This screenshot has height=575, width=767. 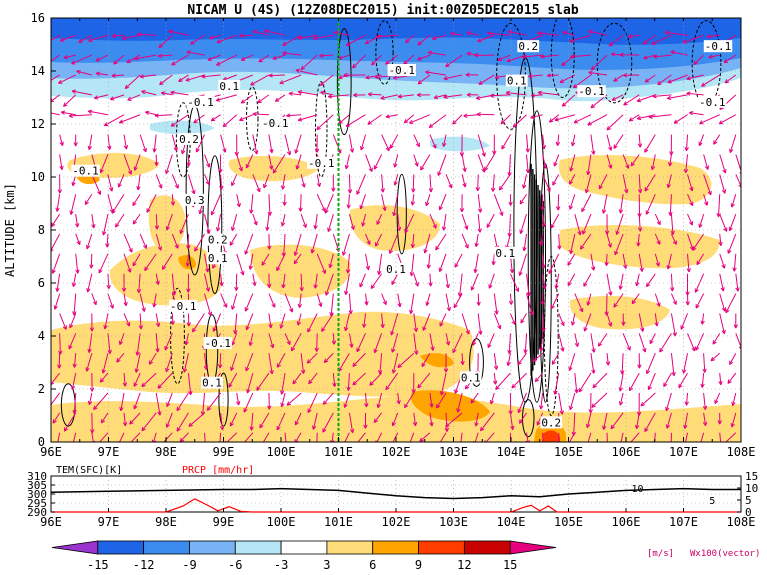 I want to click on colorbar-end-left, so click(x=75, y=547).